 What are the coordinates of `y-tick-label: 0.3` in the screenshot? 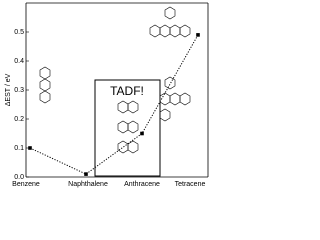 It's located at (19, 90).